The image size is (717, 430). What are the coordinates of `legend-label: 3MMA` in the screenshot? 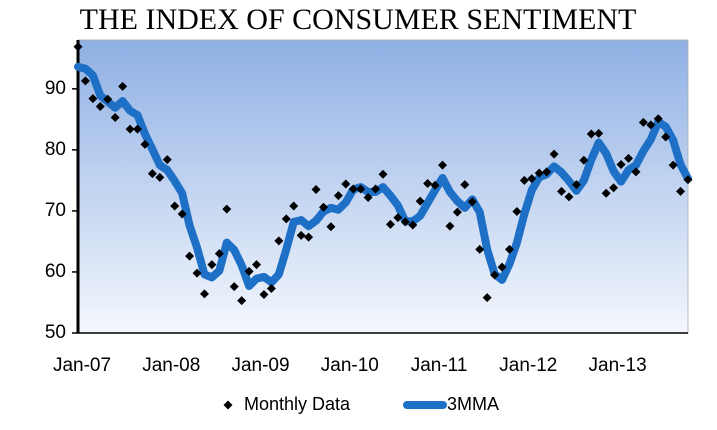 It's located at (473, 404).